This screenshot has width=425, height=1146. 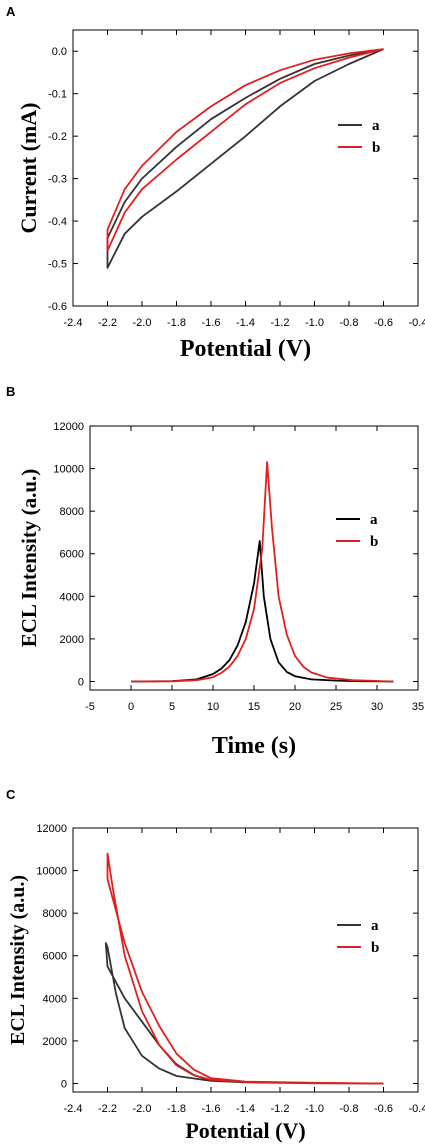 I want to click on x-tick-label: 25, so click(x=336, y=707).